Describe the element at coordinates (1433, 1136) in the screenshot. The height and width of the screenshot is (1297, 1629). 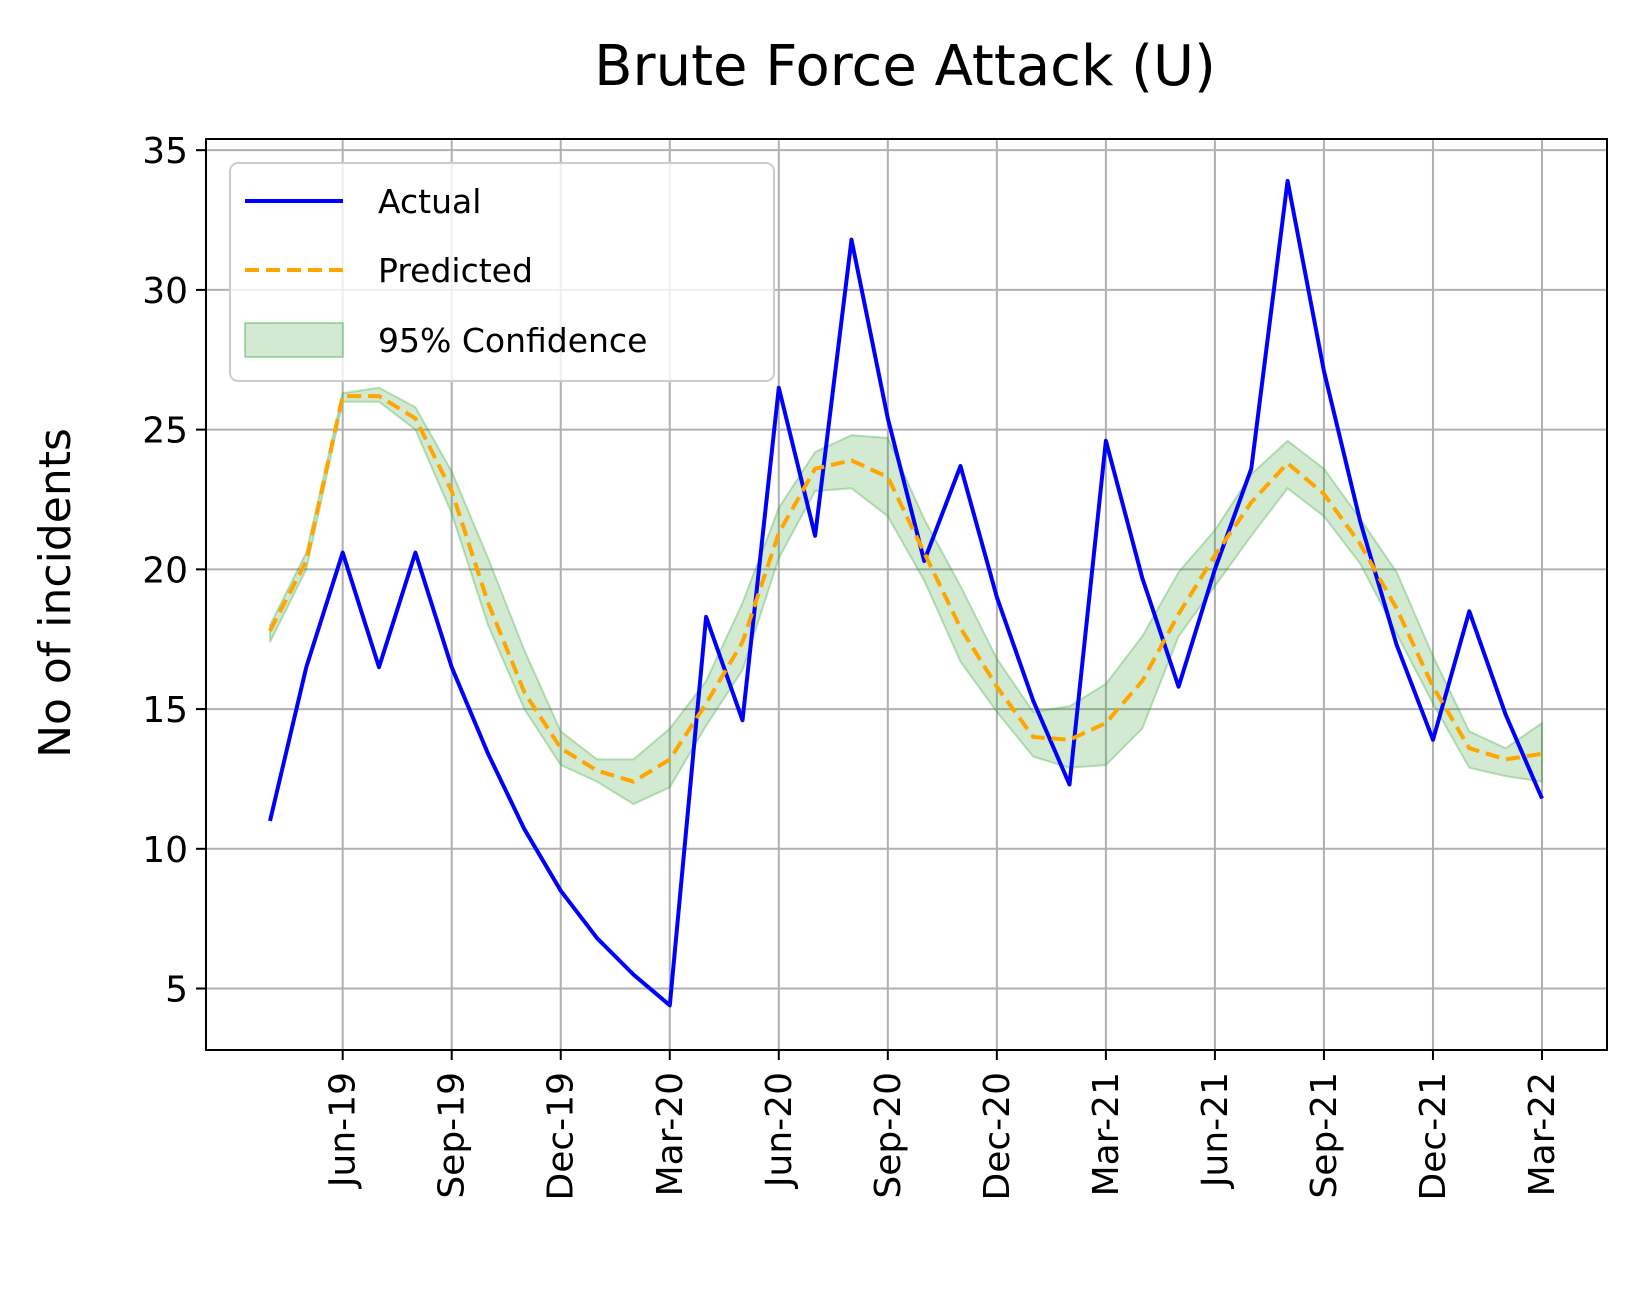
I see `x-tick-label-10: Dec-21` at that location.